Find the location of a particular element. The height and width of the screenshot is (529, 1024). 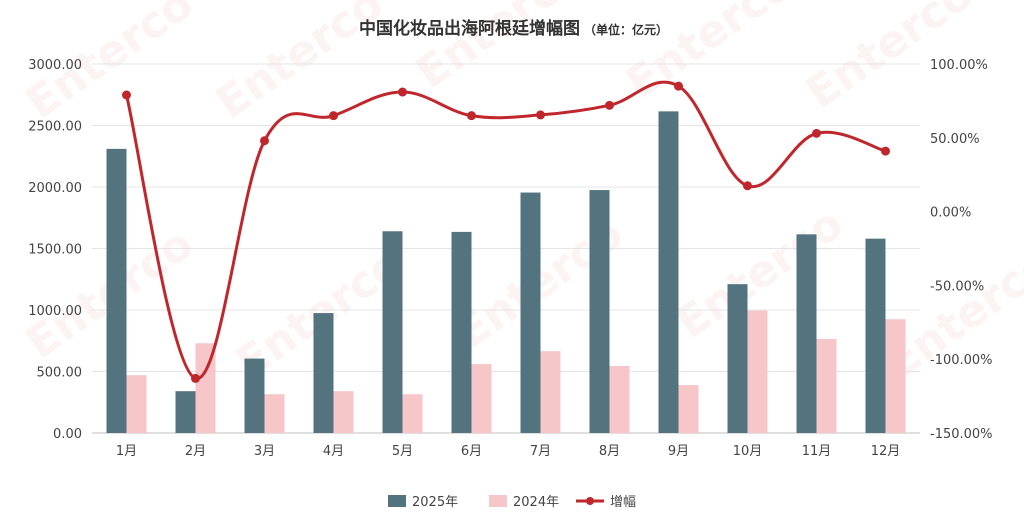

legend-label: 增幅 is located at coordinates (623, 502).